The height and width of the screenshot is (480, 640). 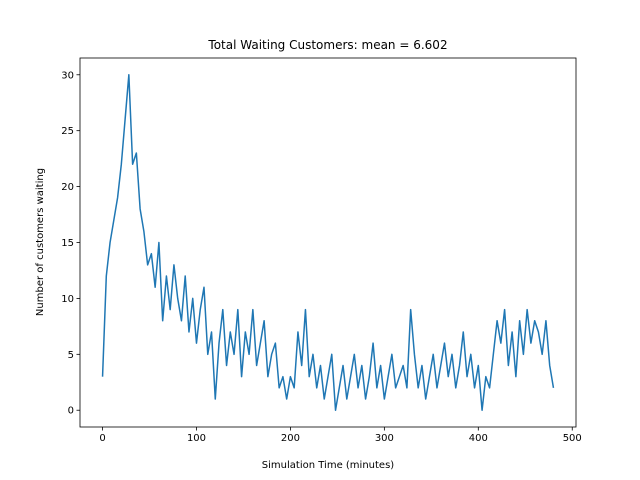 I want to click on x-tick-label: 300, so click(x=384, y=438).